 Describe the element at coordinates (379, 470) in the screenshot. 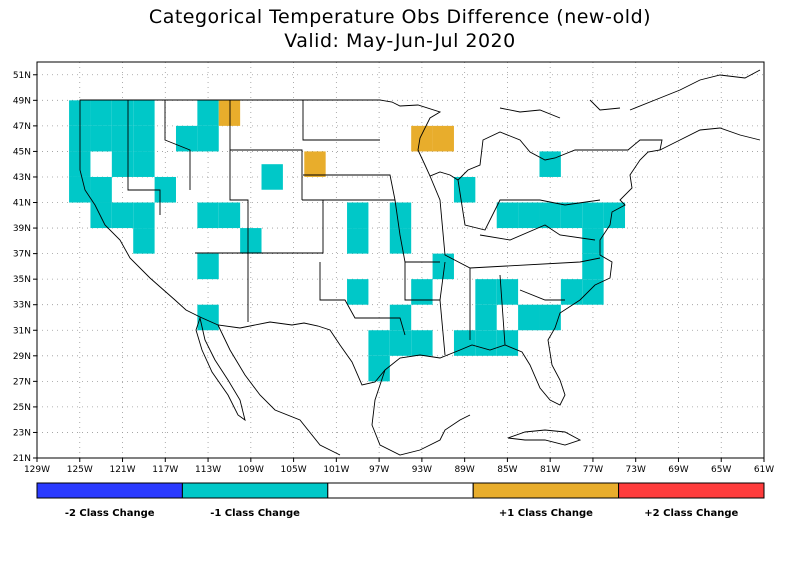

I see `lon-tick-label: 97W` at that location.